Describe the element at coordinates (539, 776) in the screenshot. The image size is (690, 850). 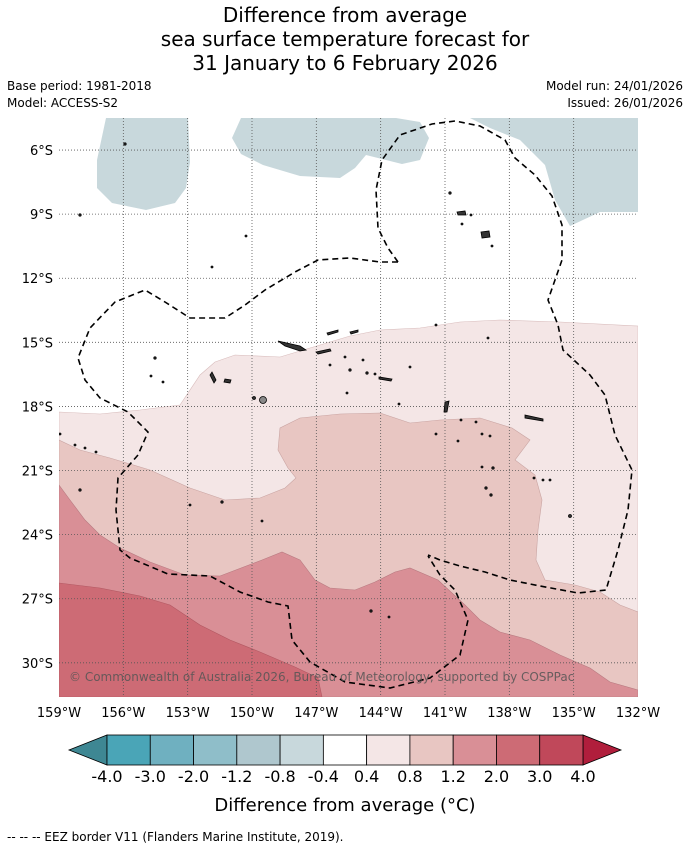
I see `colorbar-tick-label: 3.0` at that location.